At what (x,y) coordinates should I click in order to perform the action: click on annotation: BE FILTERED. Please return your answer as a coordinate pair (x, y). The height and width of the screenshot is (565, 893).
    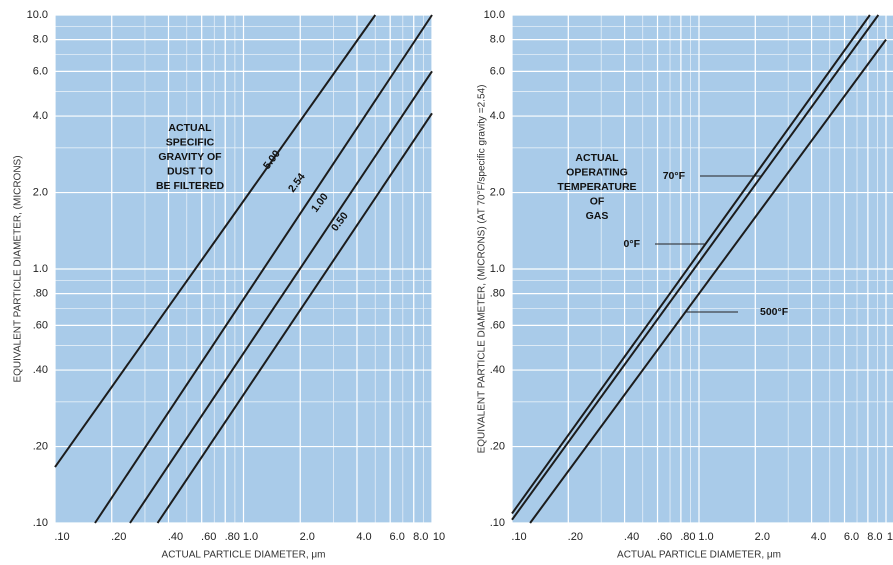
    Looking at the image, I should click on (190, 186).